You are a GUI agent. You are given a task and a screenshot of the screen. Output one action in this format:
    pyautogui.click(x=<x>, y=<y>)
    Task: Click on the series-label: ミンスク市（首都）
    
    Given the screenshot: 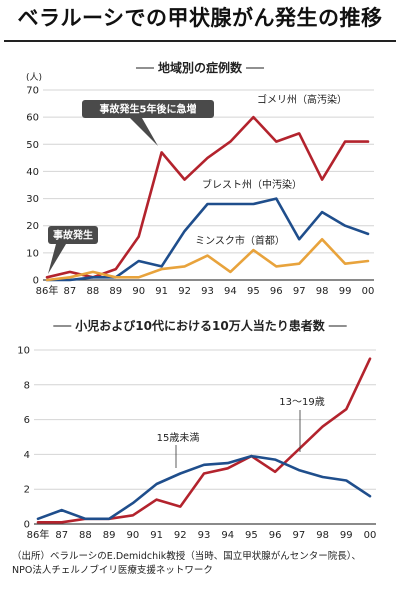 What is the action you would take?
    pyautogui.click(x=240, y=240)
    